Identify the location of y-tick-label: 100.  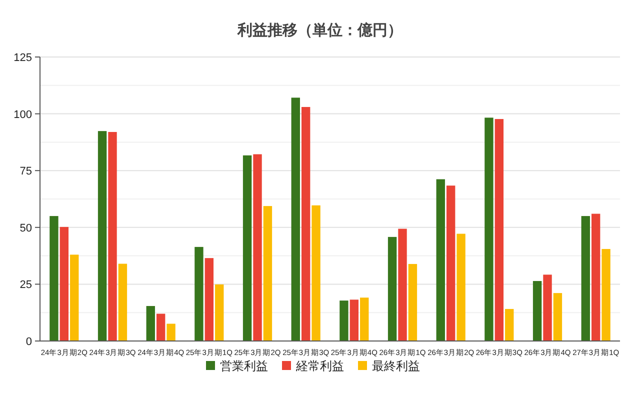
(23, 114).